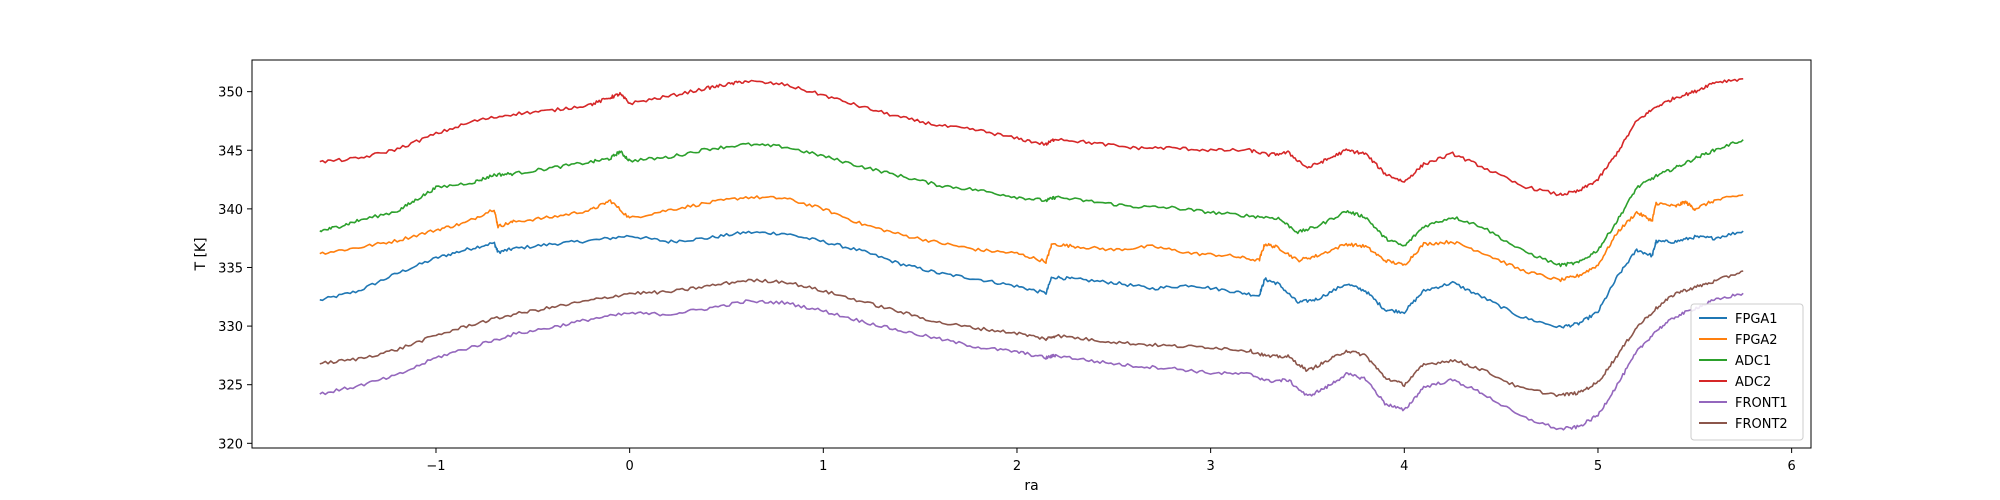 The height and width of the screenshot is (500, 2000). Describe the element at coordinates (230, 210) in the screenshot. I see `y-tick-label: 340` at that location.